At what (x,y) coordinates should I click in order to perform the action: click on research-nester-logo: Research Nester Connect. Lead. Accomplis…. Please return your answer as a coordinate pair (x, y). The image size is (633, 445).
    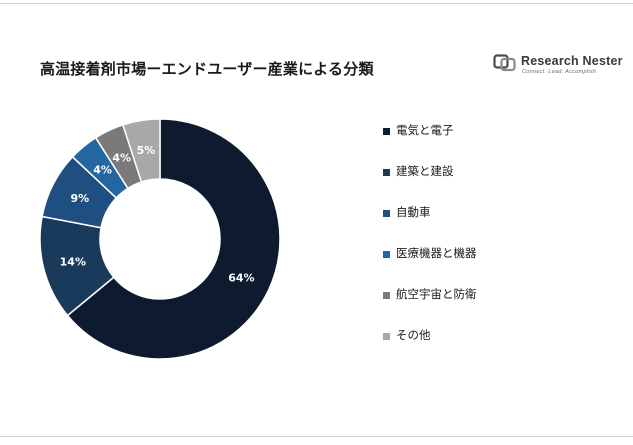
    Looking at the image, I should click on (558, 65).